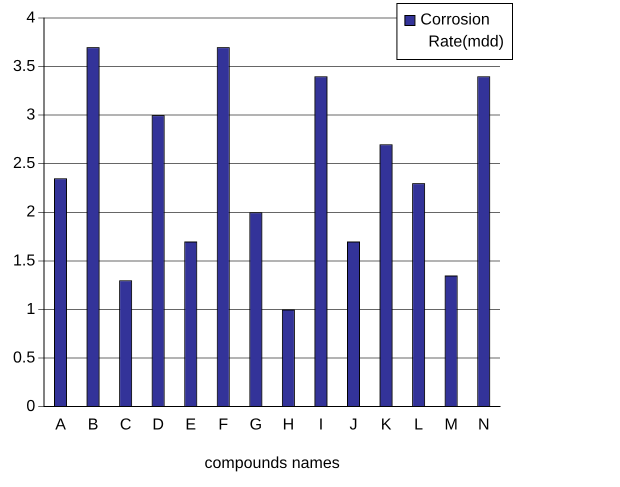 Image resolution: width=620 pixels, height=487 pixels. Describe the element at coordinates (31, 115) in the screenshot. I see `y-tick-label: 3` at that location.